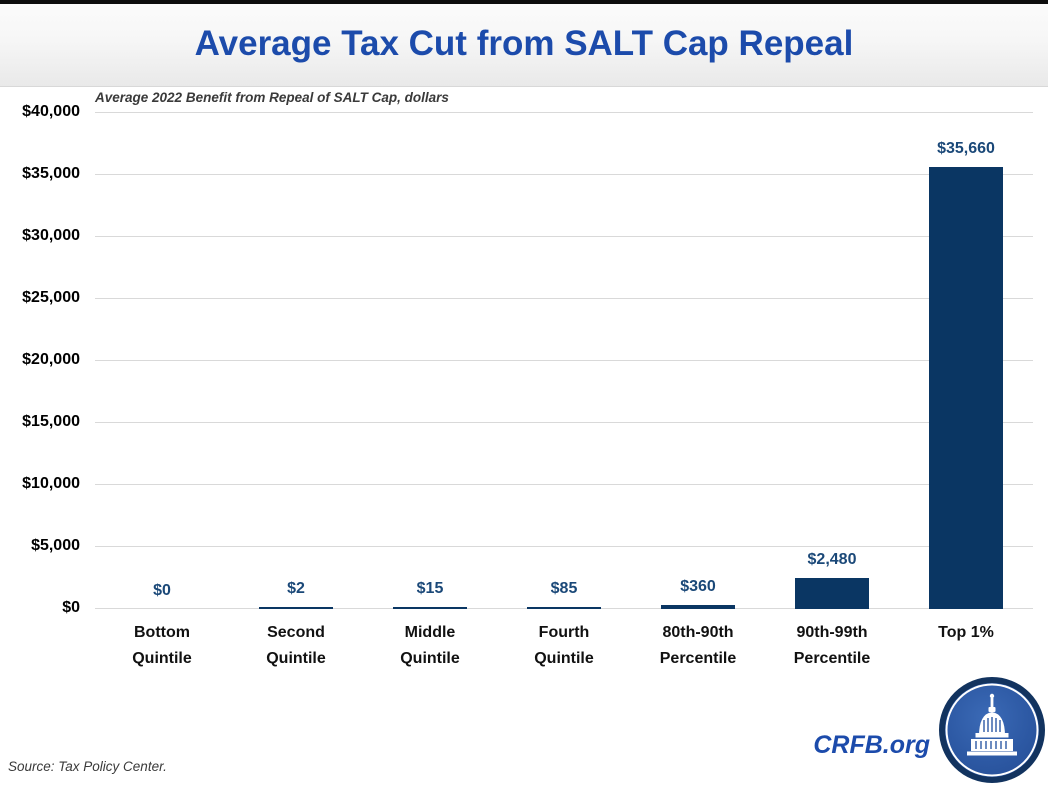 This screenshot has height=786, width=1048. Describe the element at coordinates (966, 148) in the screenshot. I see `bar-value-label: $35,660` at that location.